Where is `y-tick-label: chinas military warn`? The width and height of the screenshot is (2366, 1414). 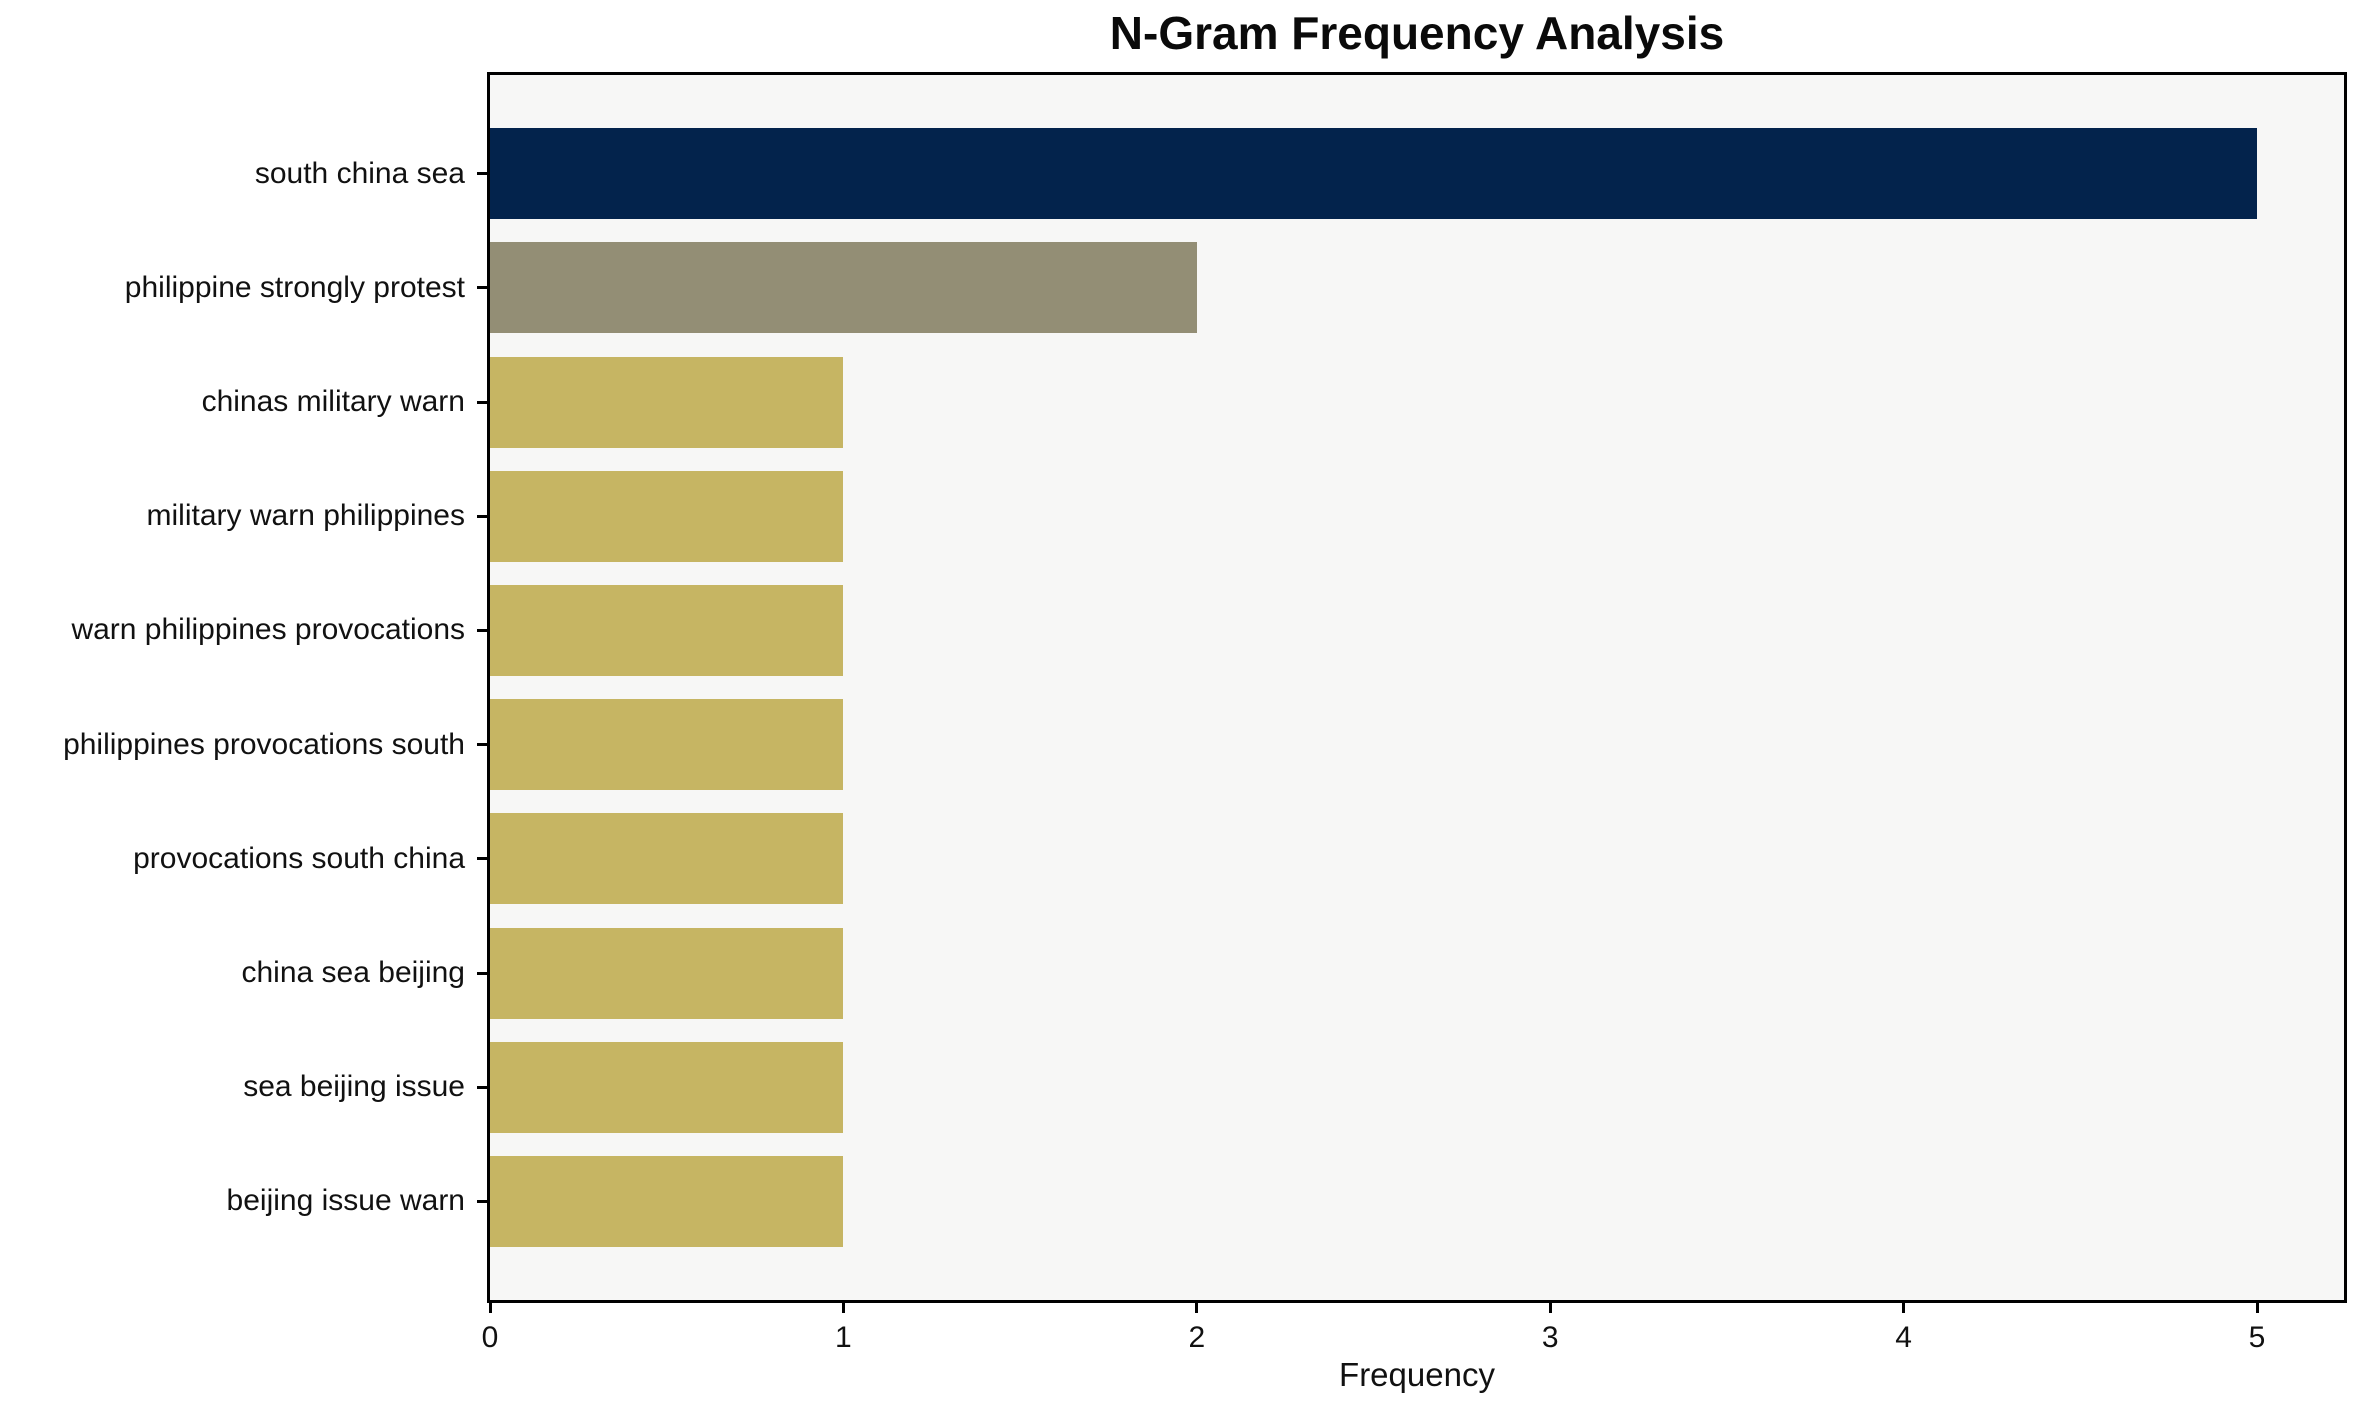
y-tick-label: chinas military warn is located at coordinates (333, 401).